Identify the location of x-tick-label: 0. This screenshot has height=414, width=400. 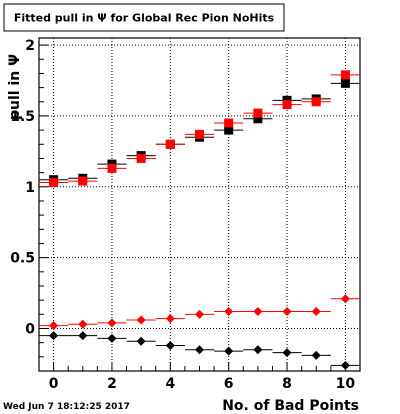
(54, 384).